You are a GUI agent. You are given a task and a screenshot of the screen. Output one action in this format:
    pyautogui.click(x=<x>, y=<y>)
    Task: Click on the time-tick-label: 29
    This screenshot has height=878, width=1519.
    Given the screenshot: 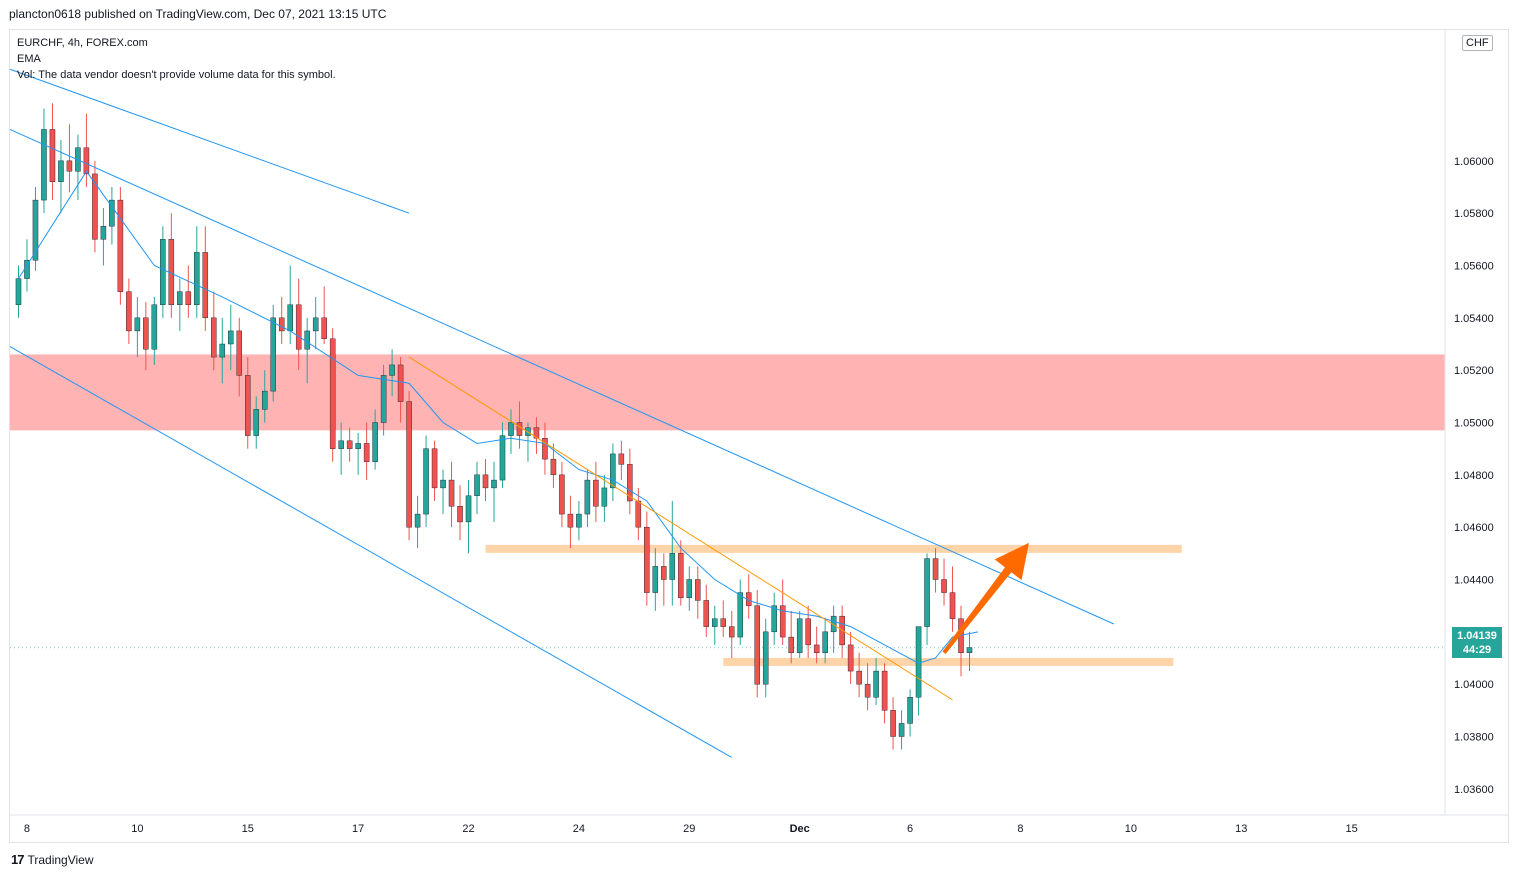 What is the action you would take?
    pyautogui.click(x=689, y=829)
    